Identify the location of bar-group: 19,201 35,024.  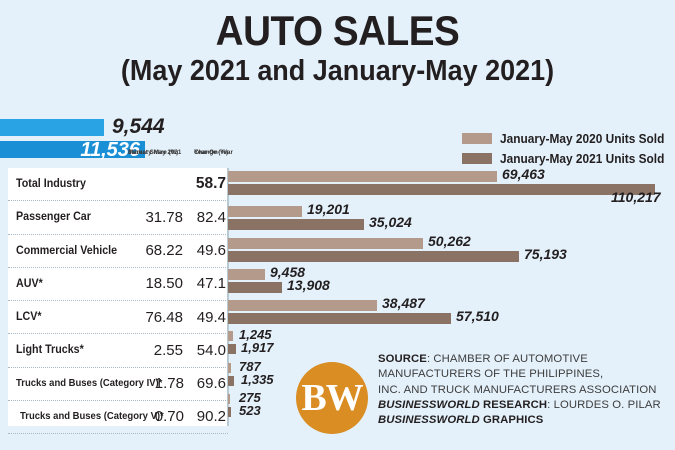
(451, 216).